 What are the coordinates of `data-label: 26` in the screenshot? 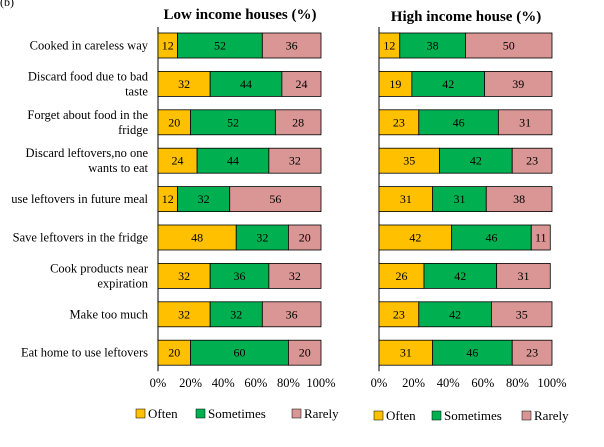 It's located at (401, 276).